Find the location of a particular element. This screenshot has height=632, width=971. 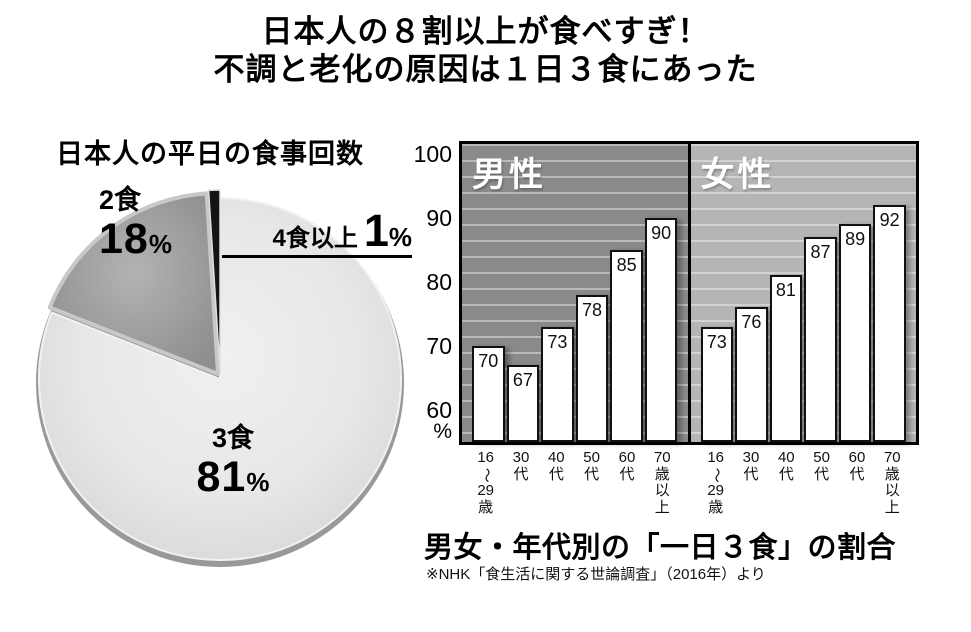

y-tick-80: 80 is located at coordinates (439, 281).